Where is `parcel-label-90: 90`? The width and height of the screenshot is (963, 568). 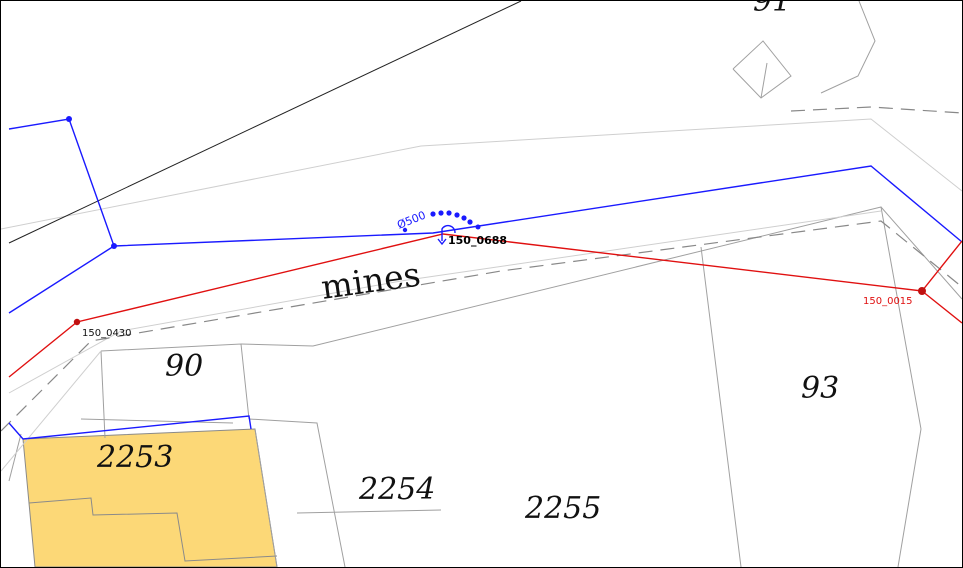 parcel-label-90: 90 is located at coordinates (184, 366).